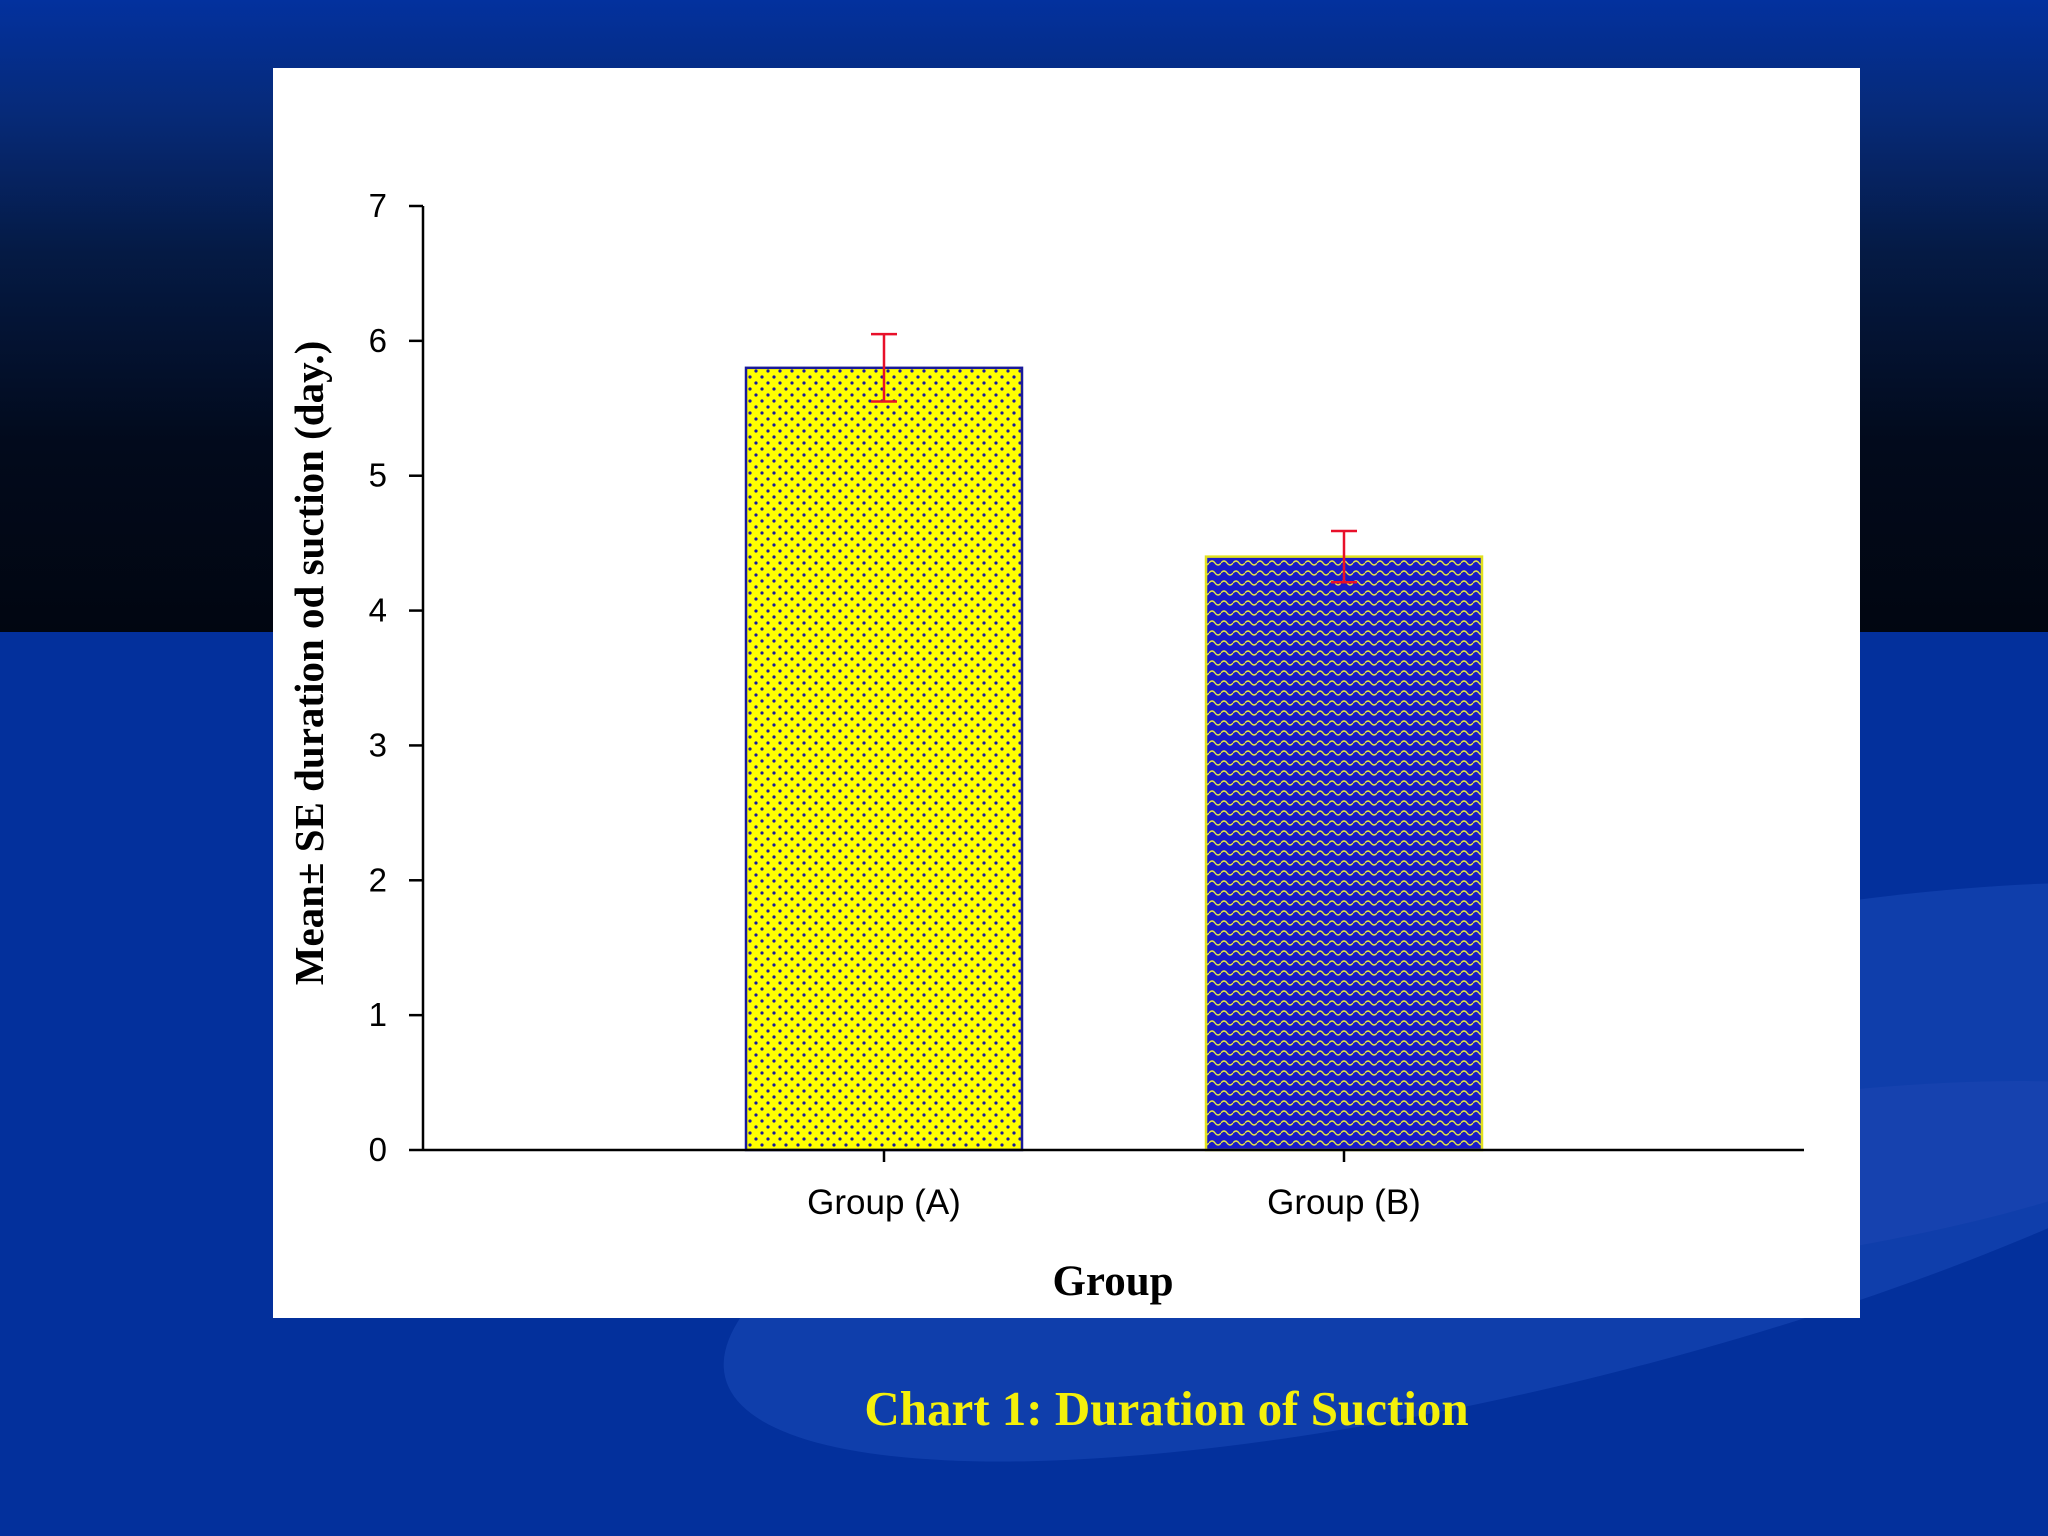  Describe the element at coordinates (378, 744) in the screenshot. I see `y-tick-label: 3` at that location.